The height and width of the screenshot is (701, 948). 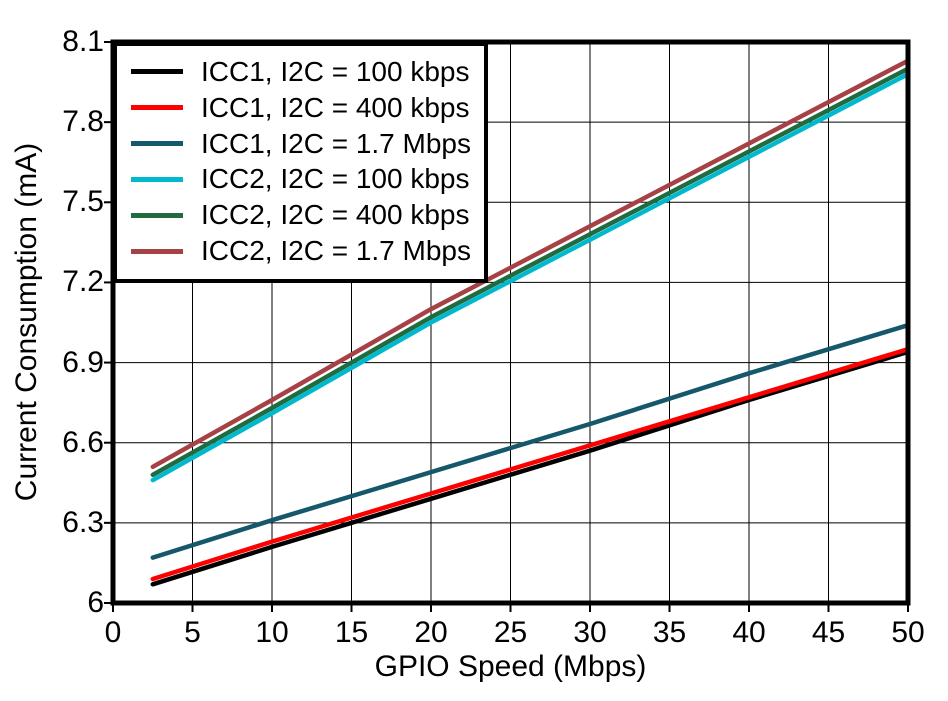 What do you see at coordinates (335, 179) in the screenshot?
I see `legend-label: ICC2, I2C = 100 kbps` at bounding box center [335, 179].